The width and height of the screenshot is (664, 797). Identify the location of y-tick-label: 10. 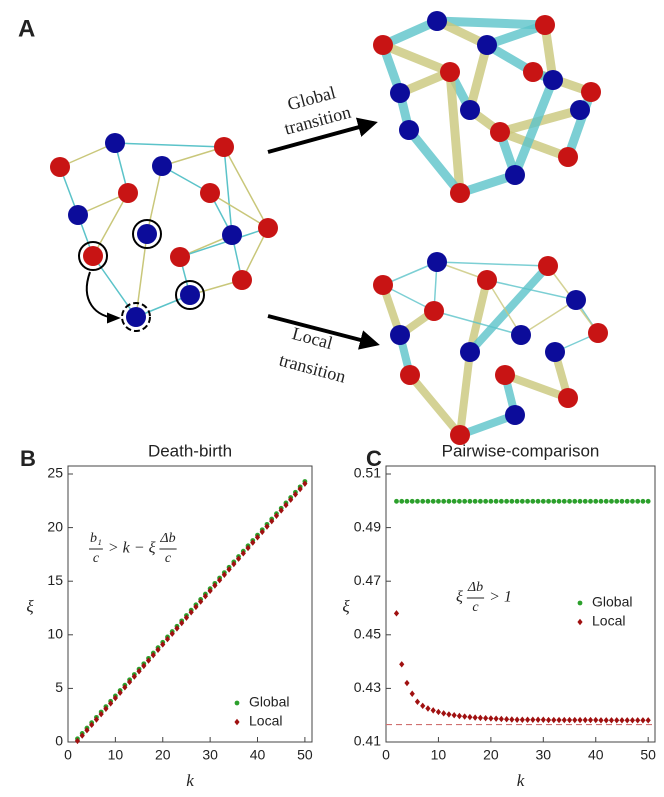
(55, 634).